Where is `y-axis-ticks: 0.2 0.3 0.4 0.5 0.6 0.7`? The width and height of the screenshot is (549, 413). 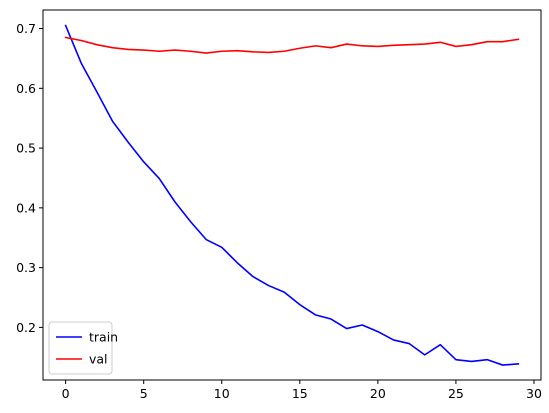 y-axis-ticks: 0.2 0.3 0.4 0.5 0.6 0.7 is located at coordinates (29, 178).